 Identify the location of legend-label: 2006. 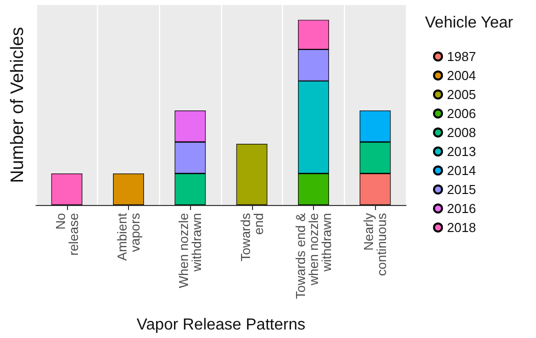
(461, 113).